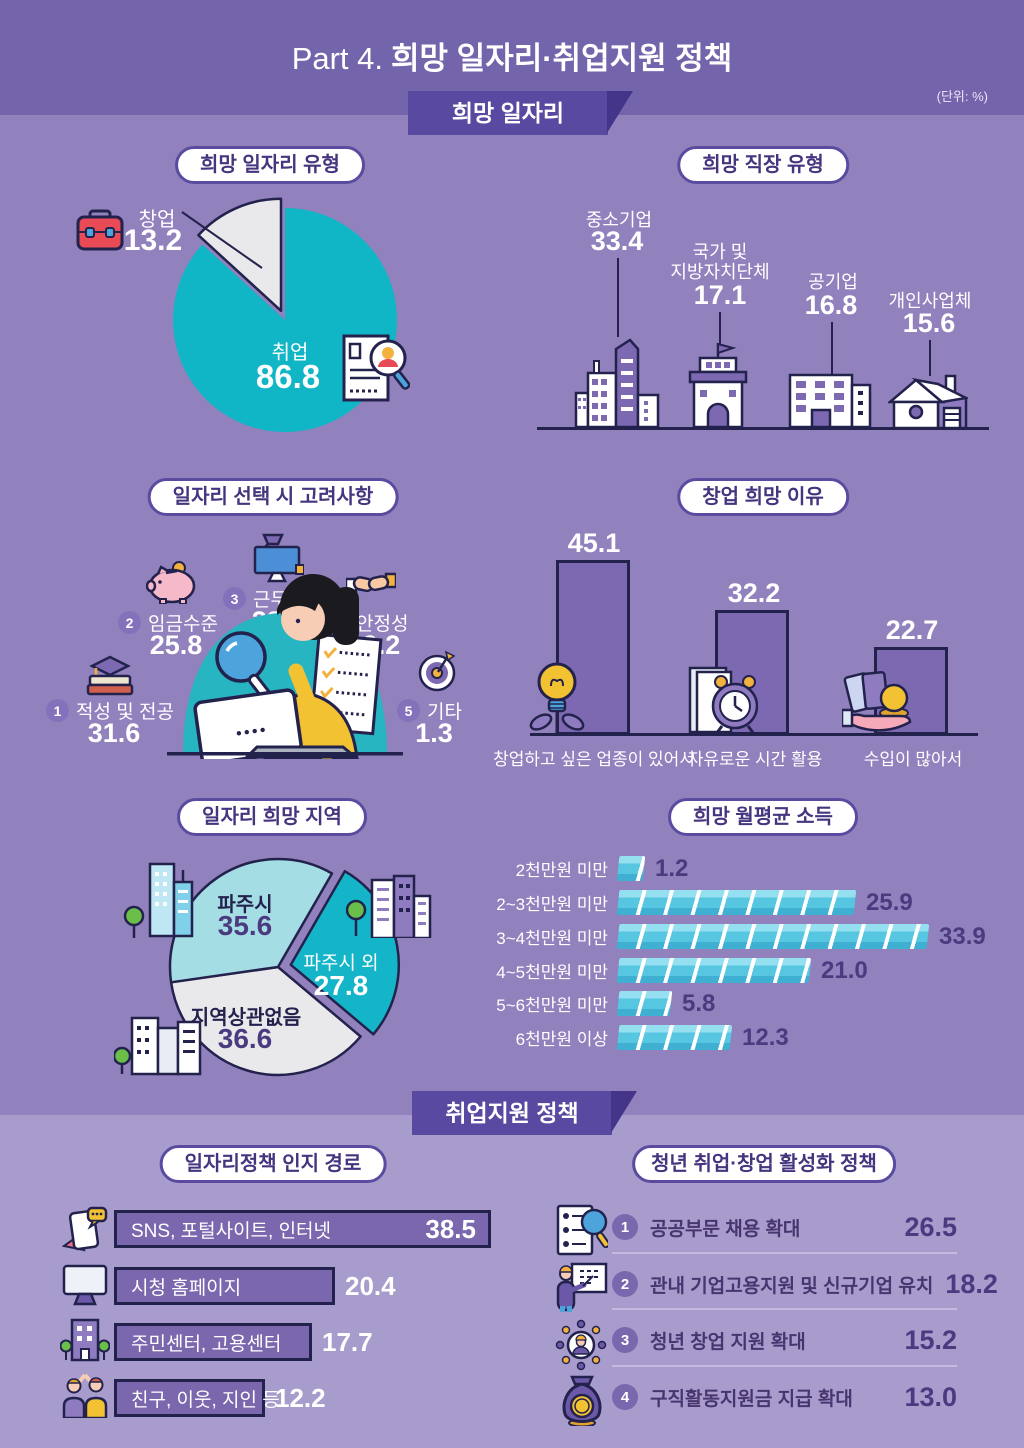 The width and height of the screenshot is (1024, 1448). What do you see at coordinates (720, 272) in the screenshot?
I see `workplace-label: 지방자치단체` at bounding box center [720, 272].